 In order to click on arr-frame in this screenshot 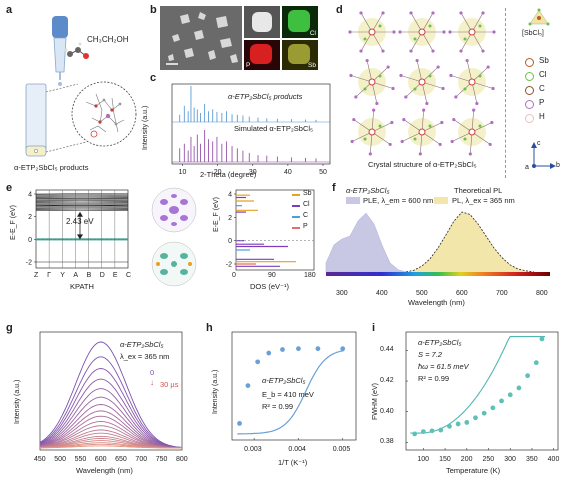, I will do `click(294, 386)`.